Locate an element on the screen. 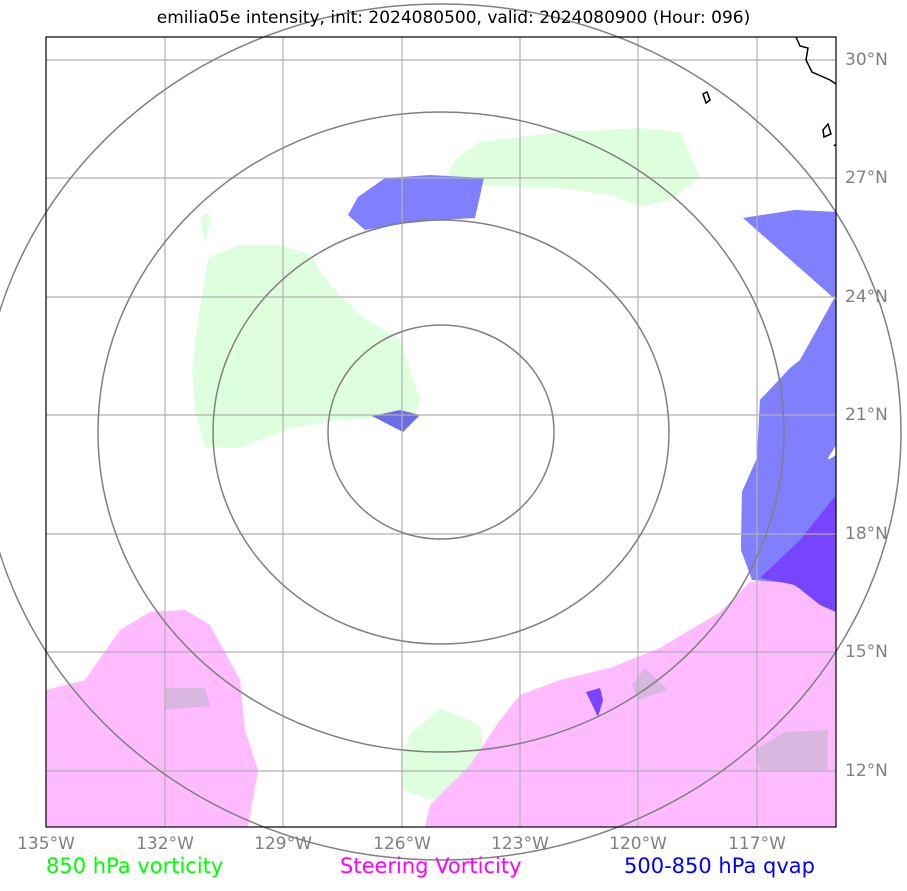 The image size is (907, 891). lon-label: 120°W is located at coordinates (638, 844).